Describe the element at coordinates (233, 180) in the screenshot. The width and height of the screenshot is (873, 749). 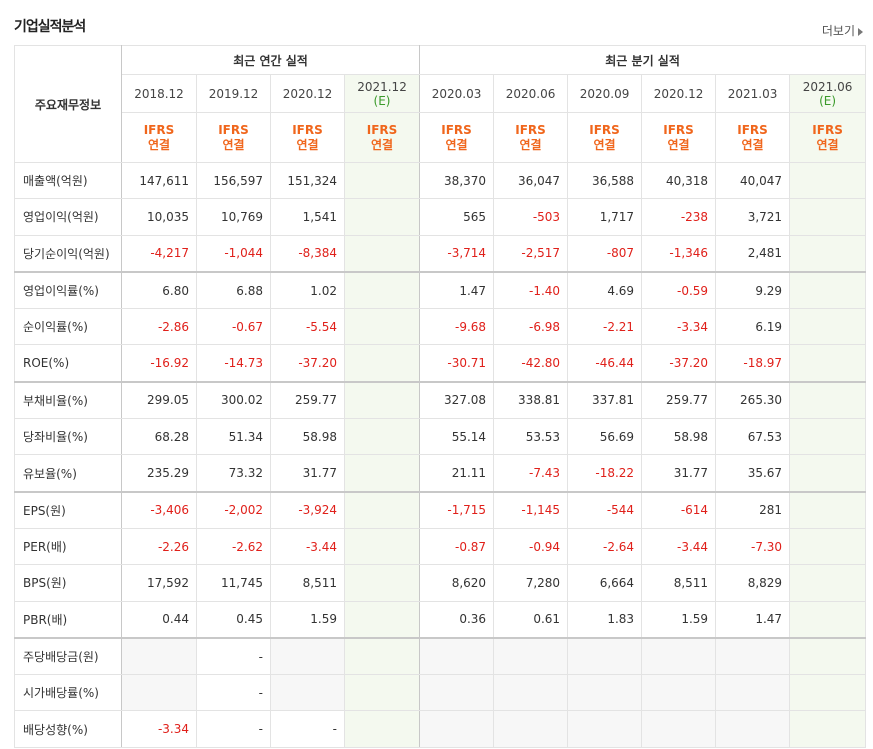
I see `data-cell: 156,597` at that location.